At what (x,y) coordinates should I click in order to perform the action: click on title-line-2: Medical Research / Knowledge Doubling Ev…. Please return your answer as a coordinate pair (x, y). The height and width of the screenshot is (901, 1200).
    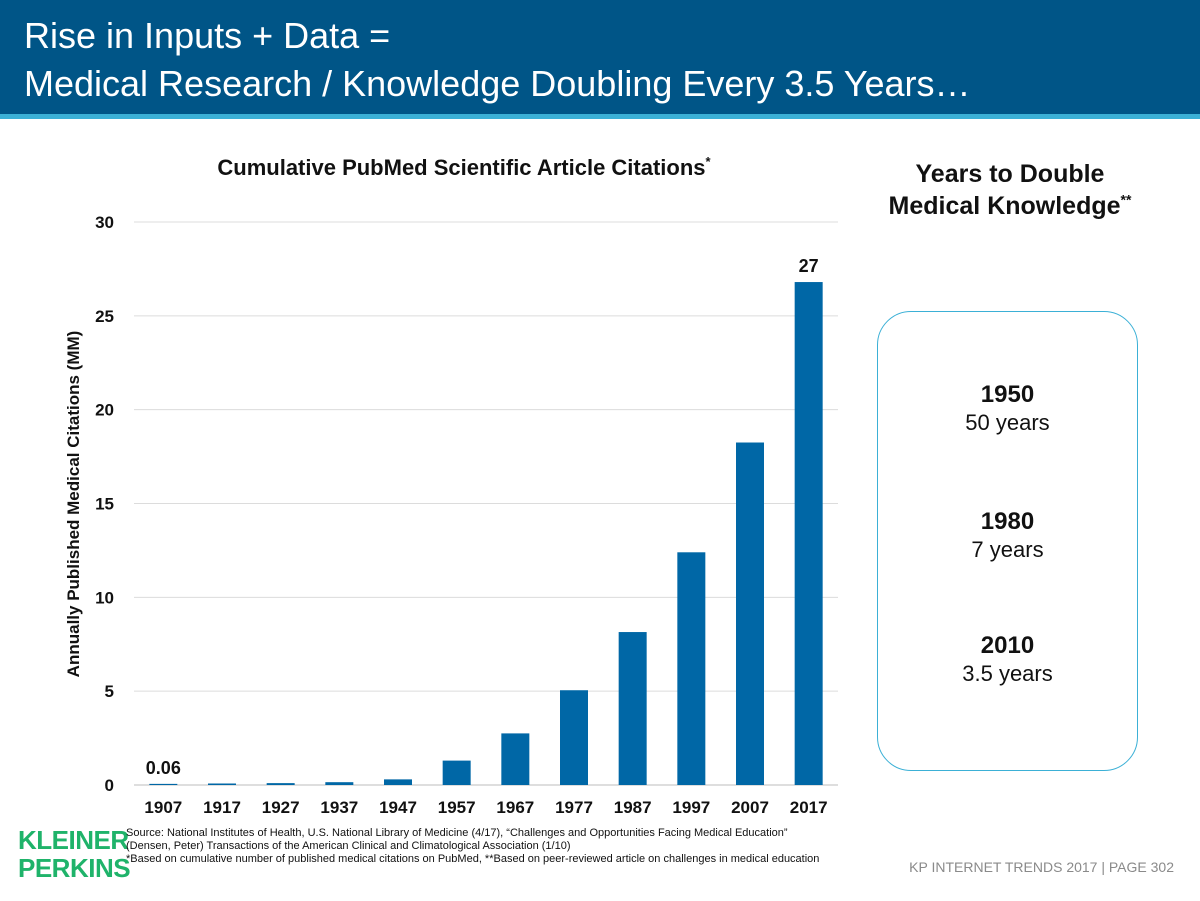
    Looking at the image, I should click on (497, 83).